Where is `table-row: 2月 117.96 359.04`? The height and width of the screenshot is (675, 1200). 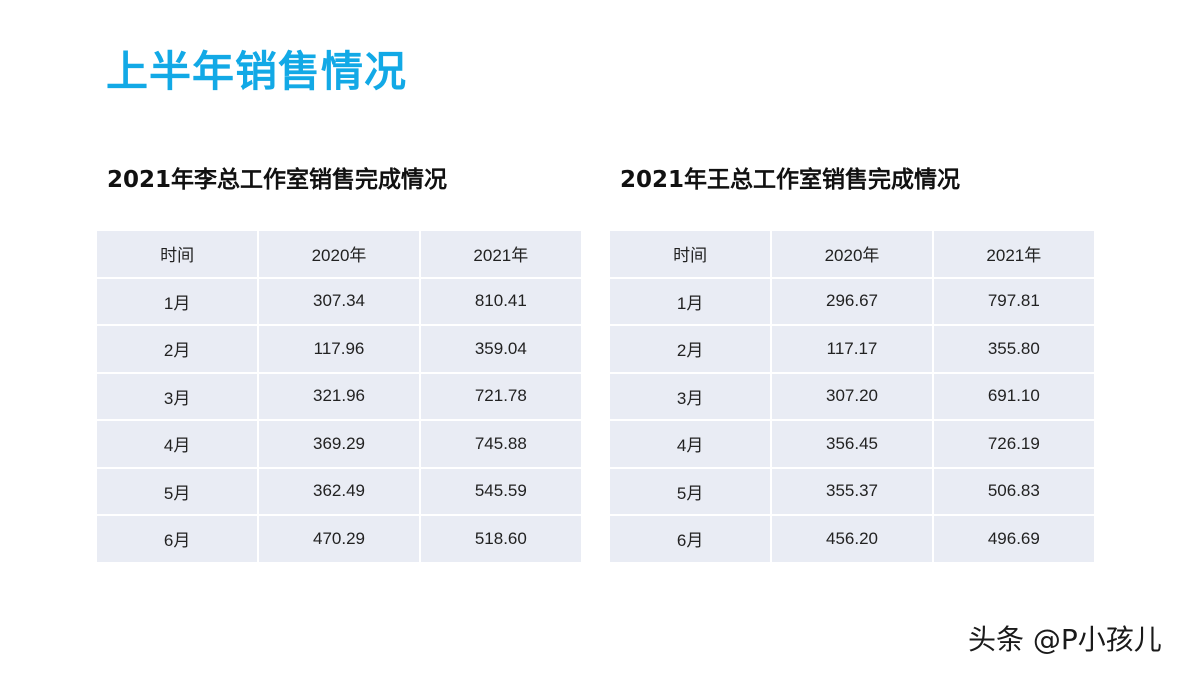
table-row: 2月 117.96 359.04 is located at coordinates (339, 349).